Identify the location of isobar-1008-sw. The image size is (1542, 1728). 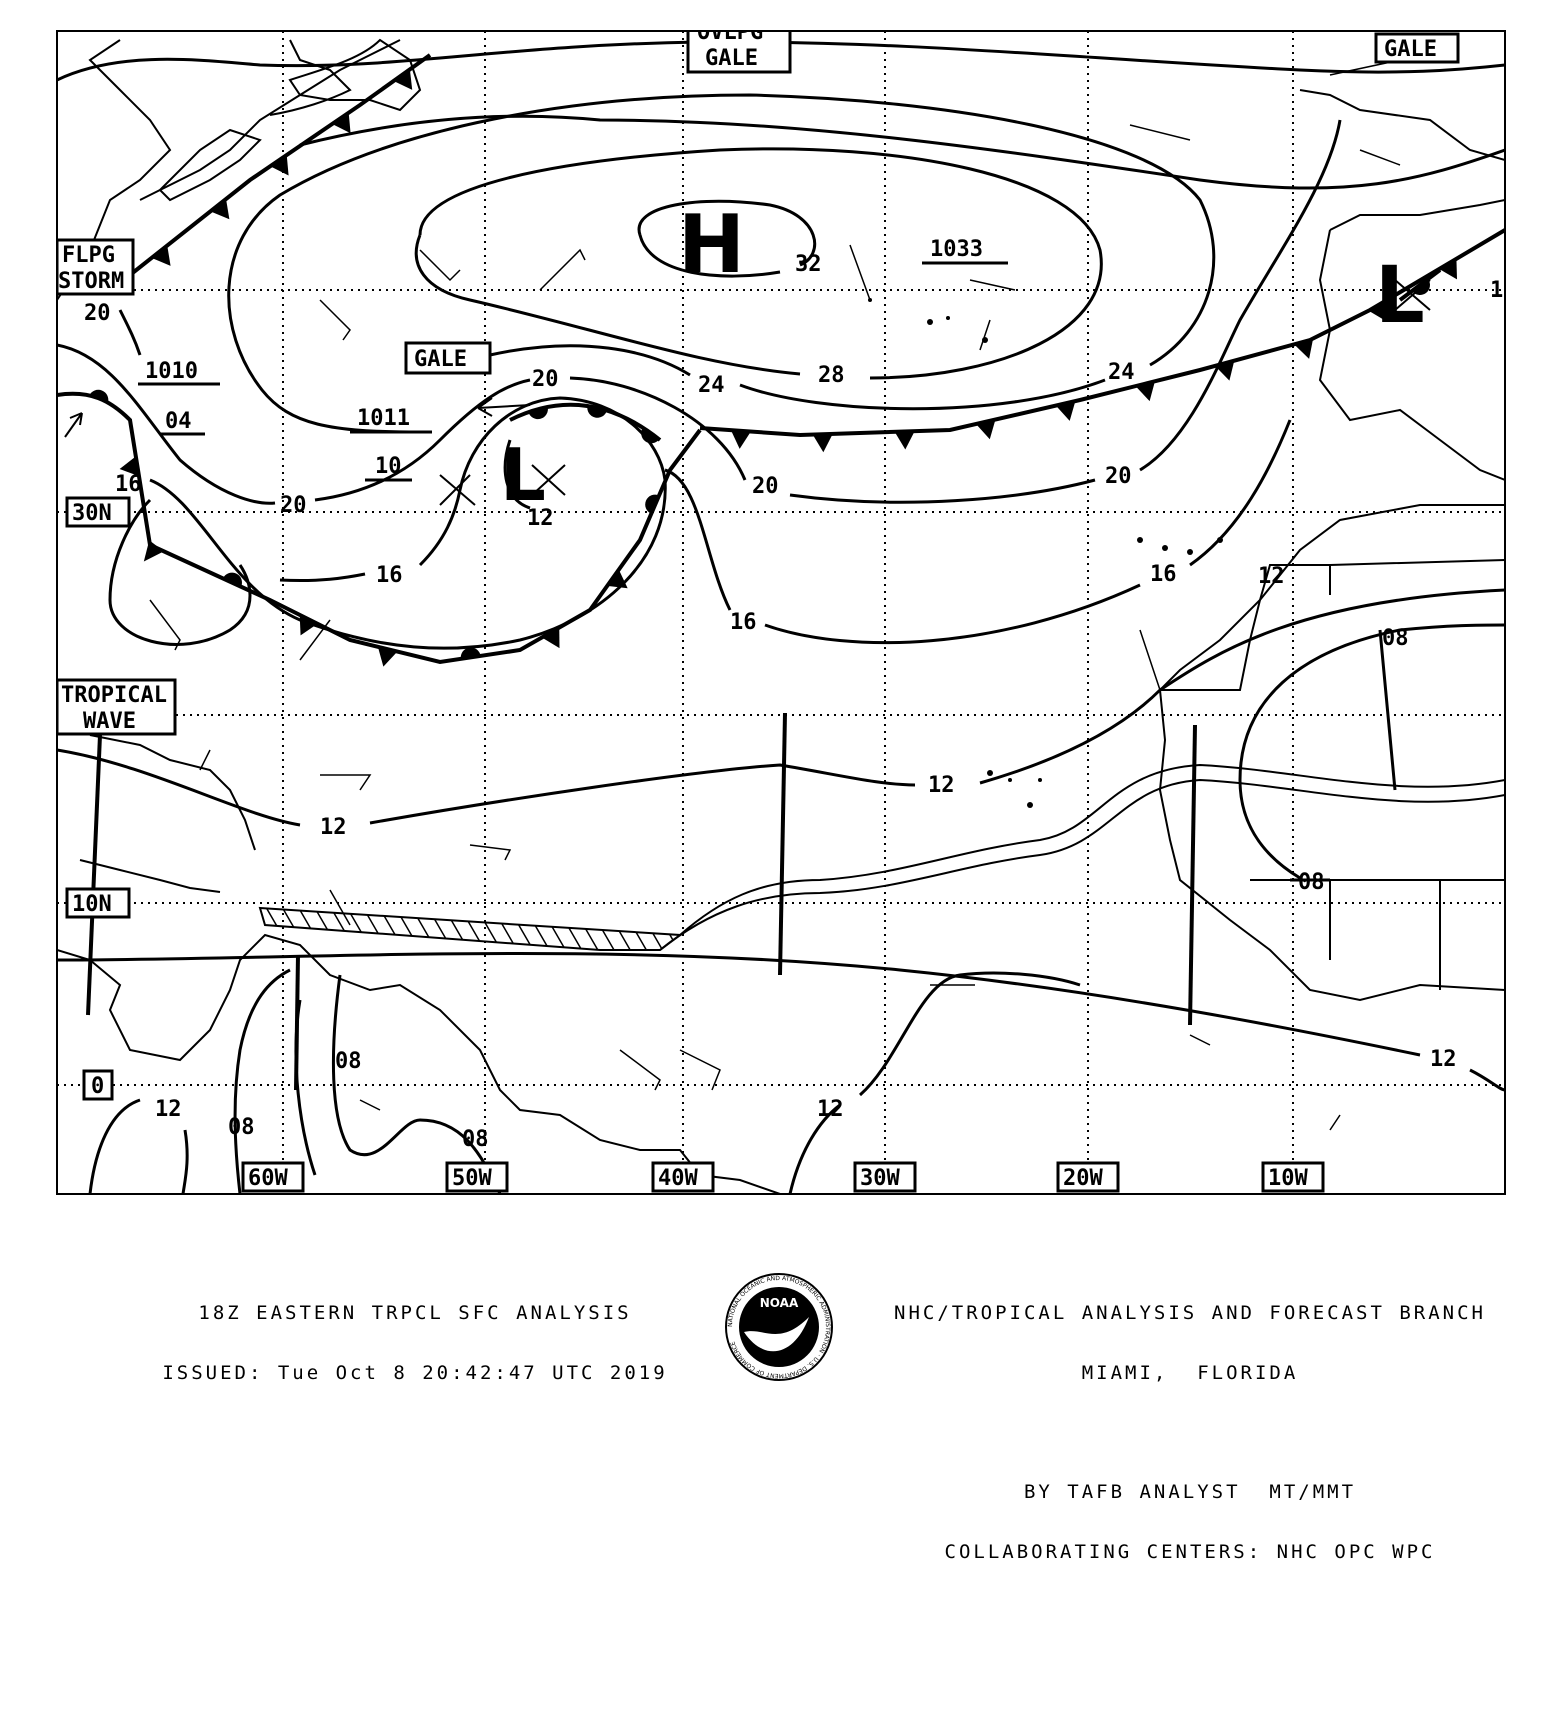
(275, 1081).